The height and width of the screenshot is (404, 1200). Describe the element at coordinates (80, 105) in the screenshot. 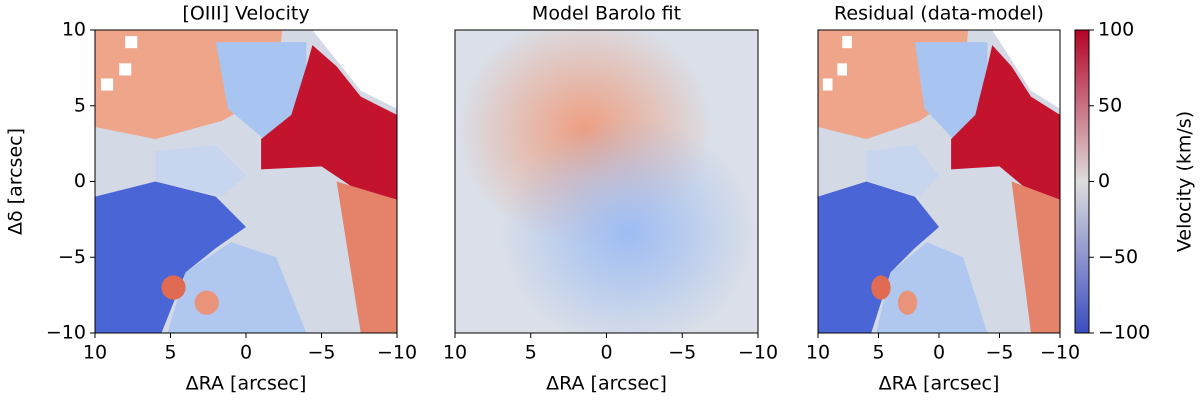

I see `y-tick-label: 5` at that location.